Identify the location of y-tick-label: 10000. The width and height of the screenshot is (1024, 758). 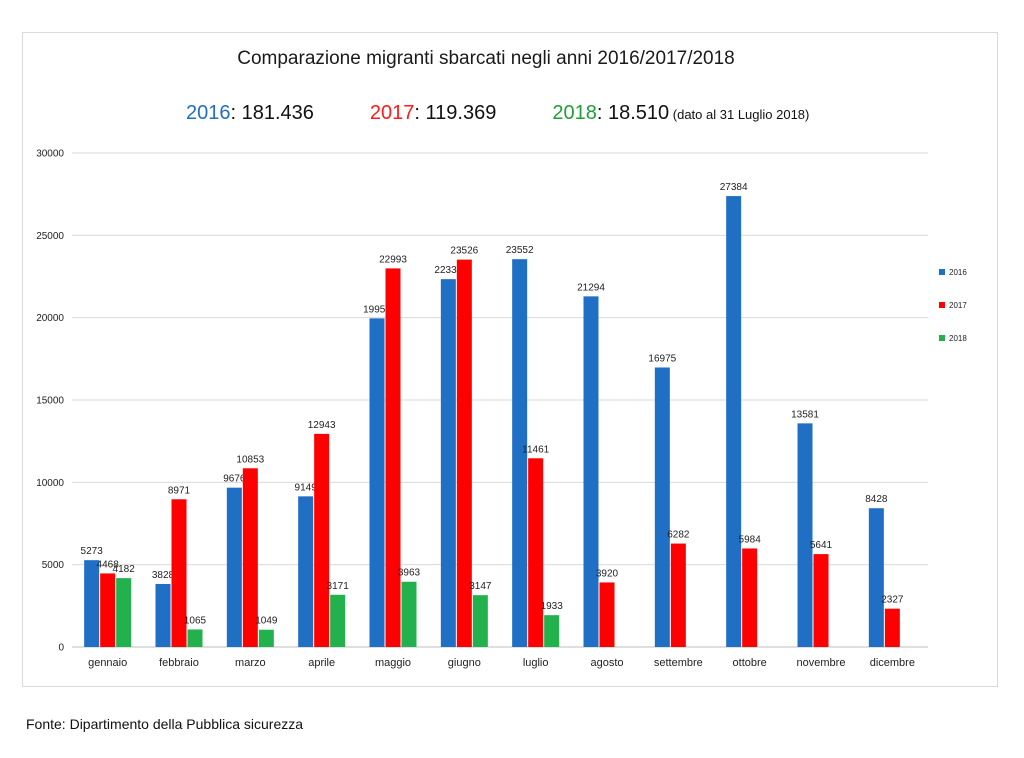
(50, 483).